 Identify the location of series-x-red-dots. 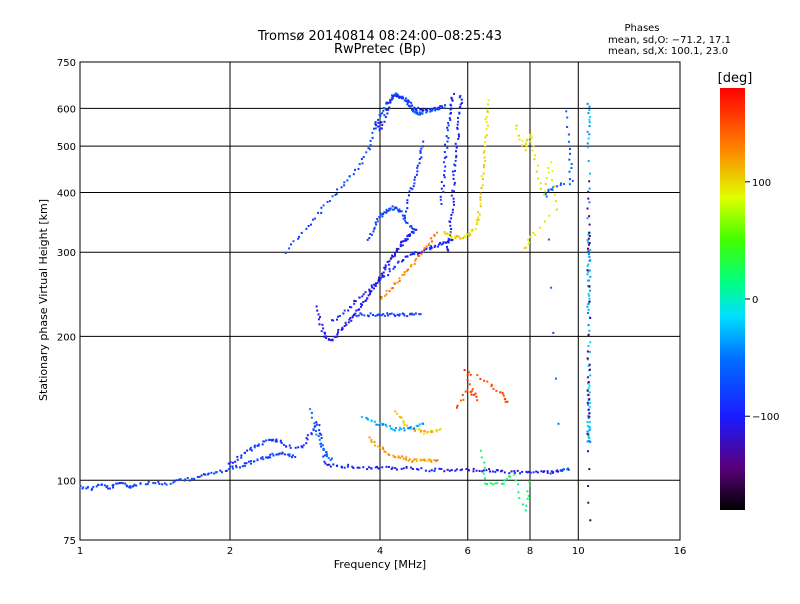
(482, 389).